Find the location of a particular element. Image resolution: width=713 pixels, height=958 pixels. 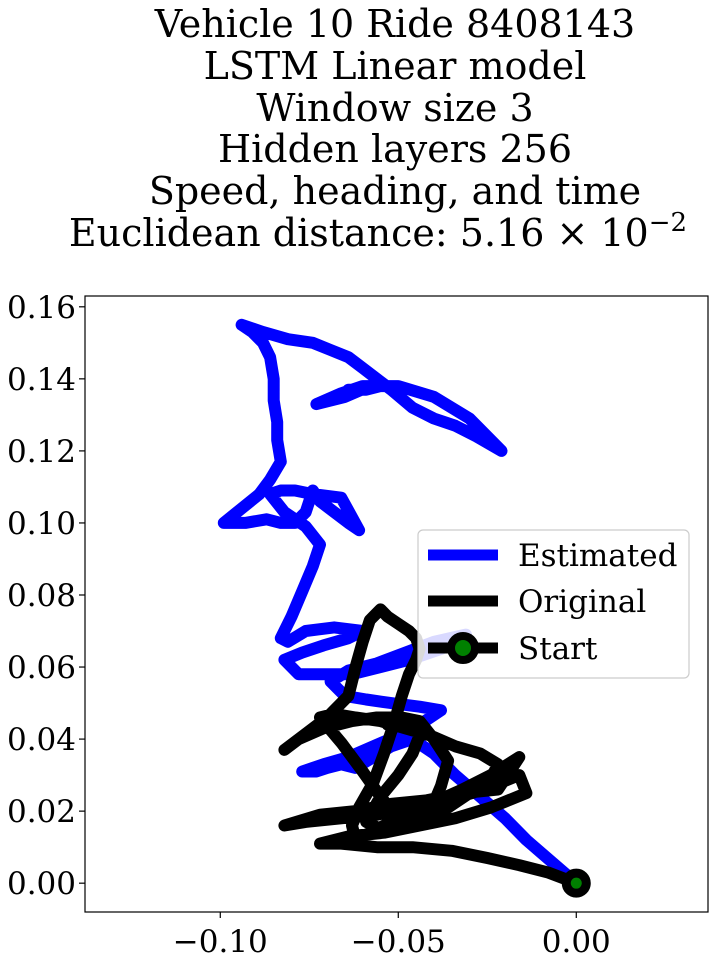

title-line-5: Speed, heading, and time is located at coordinates (395, 191).